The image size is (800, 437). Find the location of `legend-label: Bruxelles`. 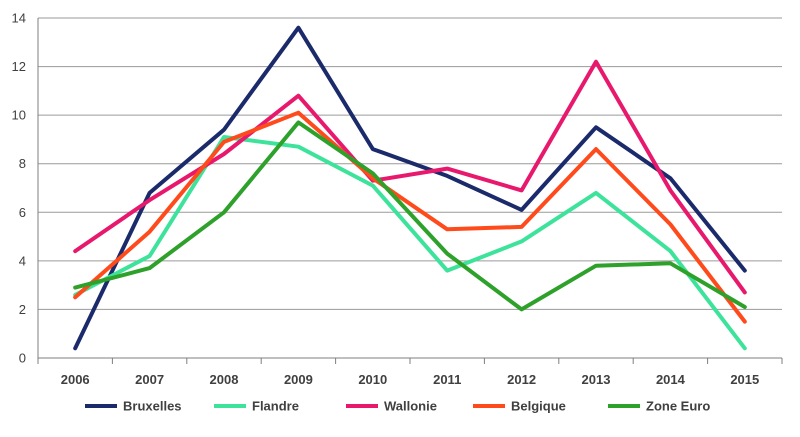

legend-label: Bruxelles is located at coordinates (152, 406).